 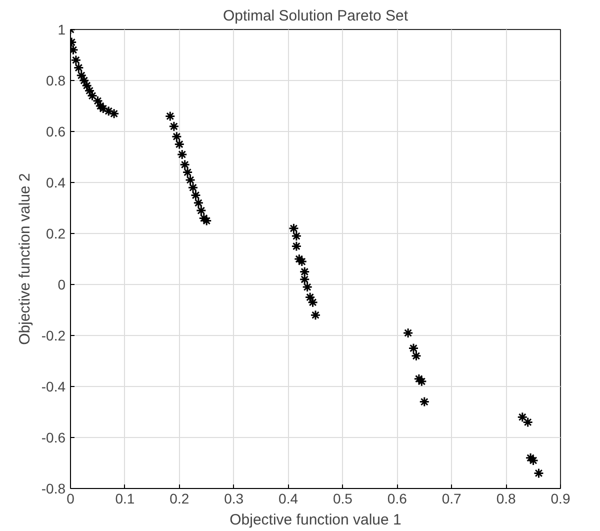 I want to click on y-tick-label: 0.4, so click(x=56, y=182).